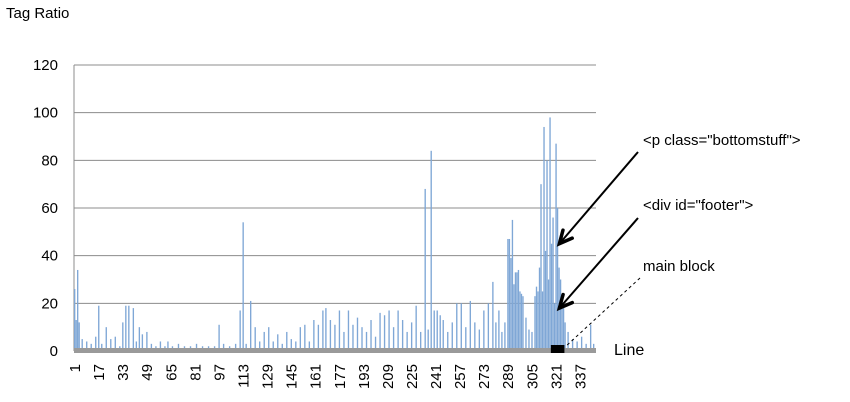  Describe the element at coordinates (508, 376) in the screenshot. I see `x-tick-label: 289` at that location.